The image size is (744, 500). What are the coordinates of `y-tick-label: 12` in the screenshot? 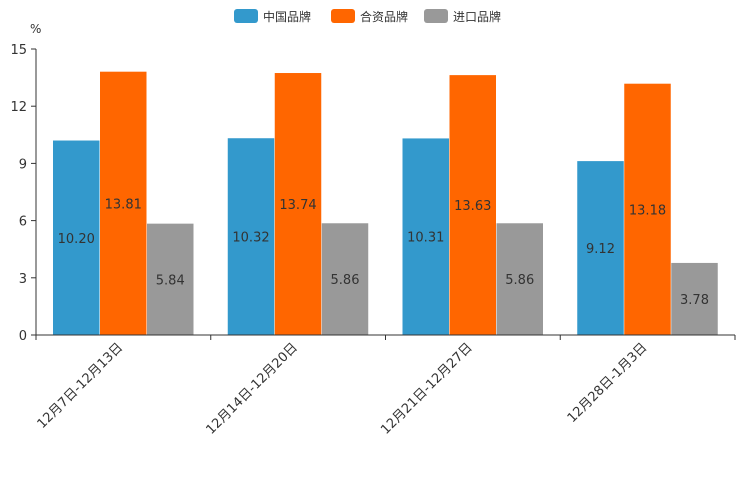 It's located at (18, 107).